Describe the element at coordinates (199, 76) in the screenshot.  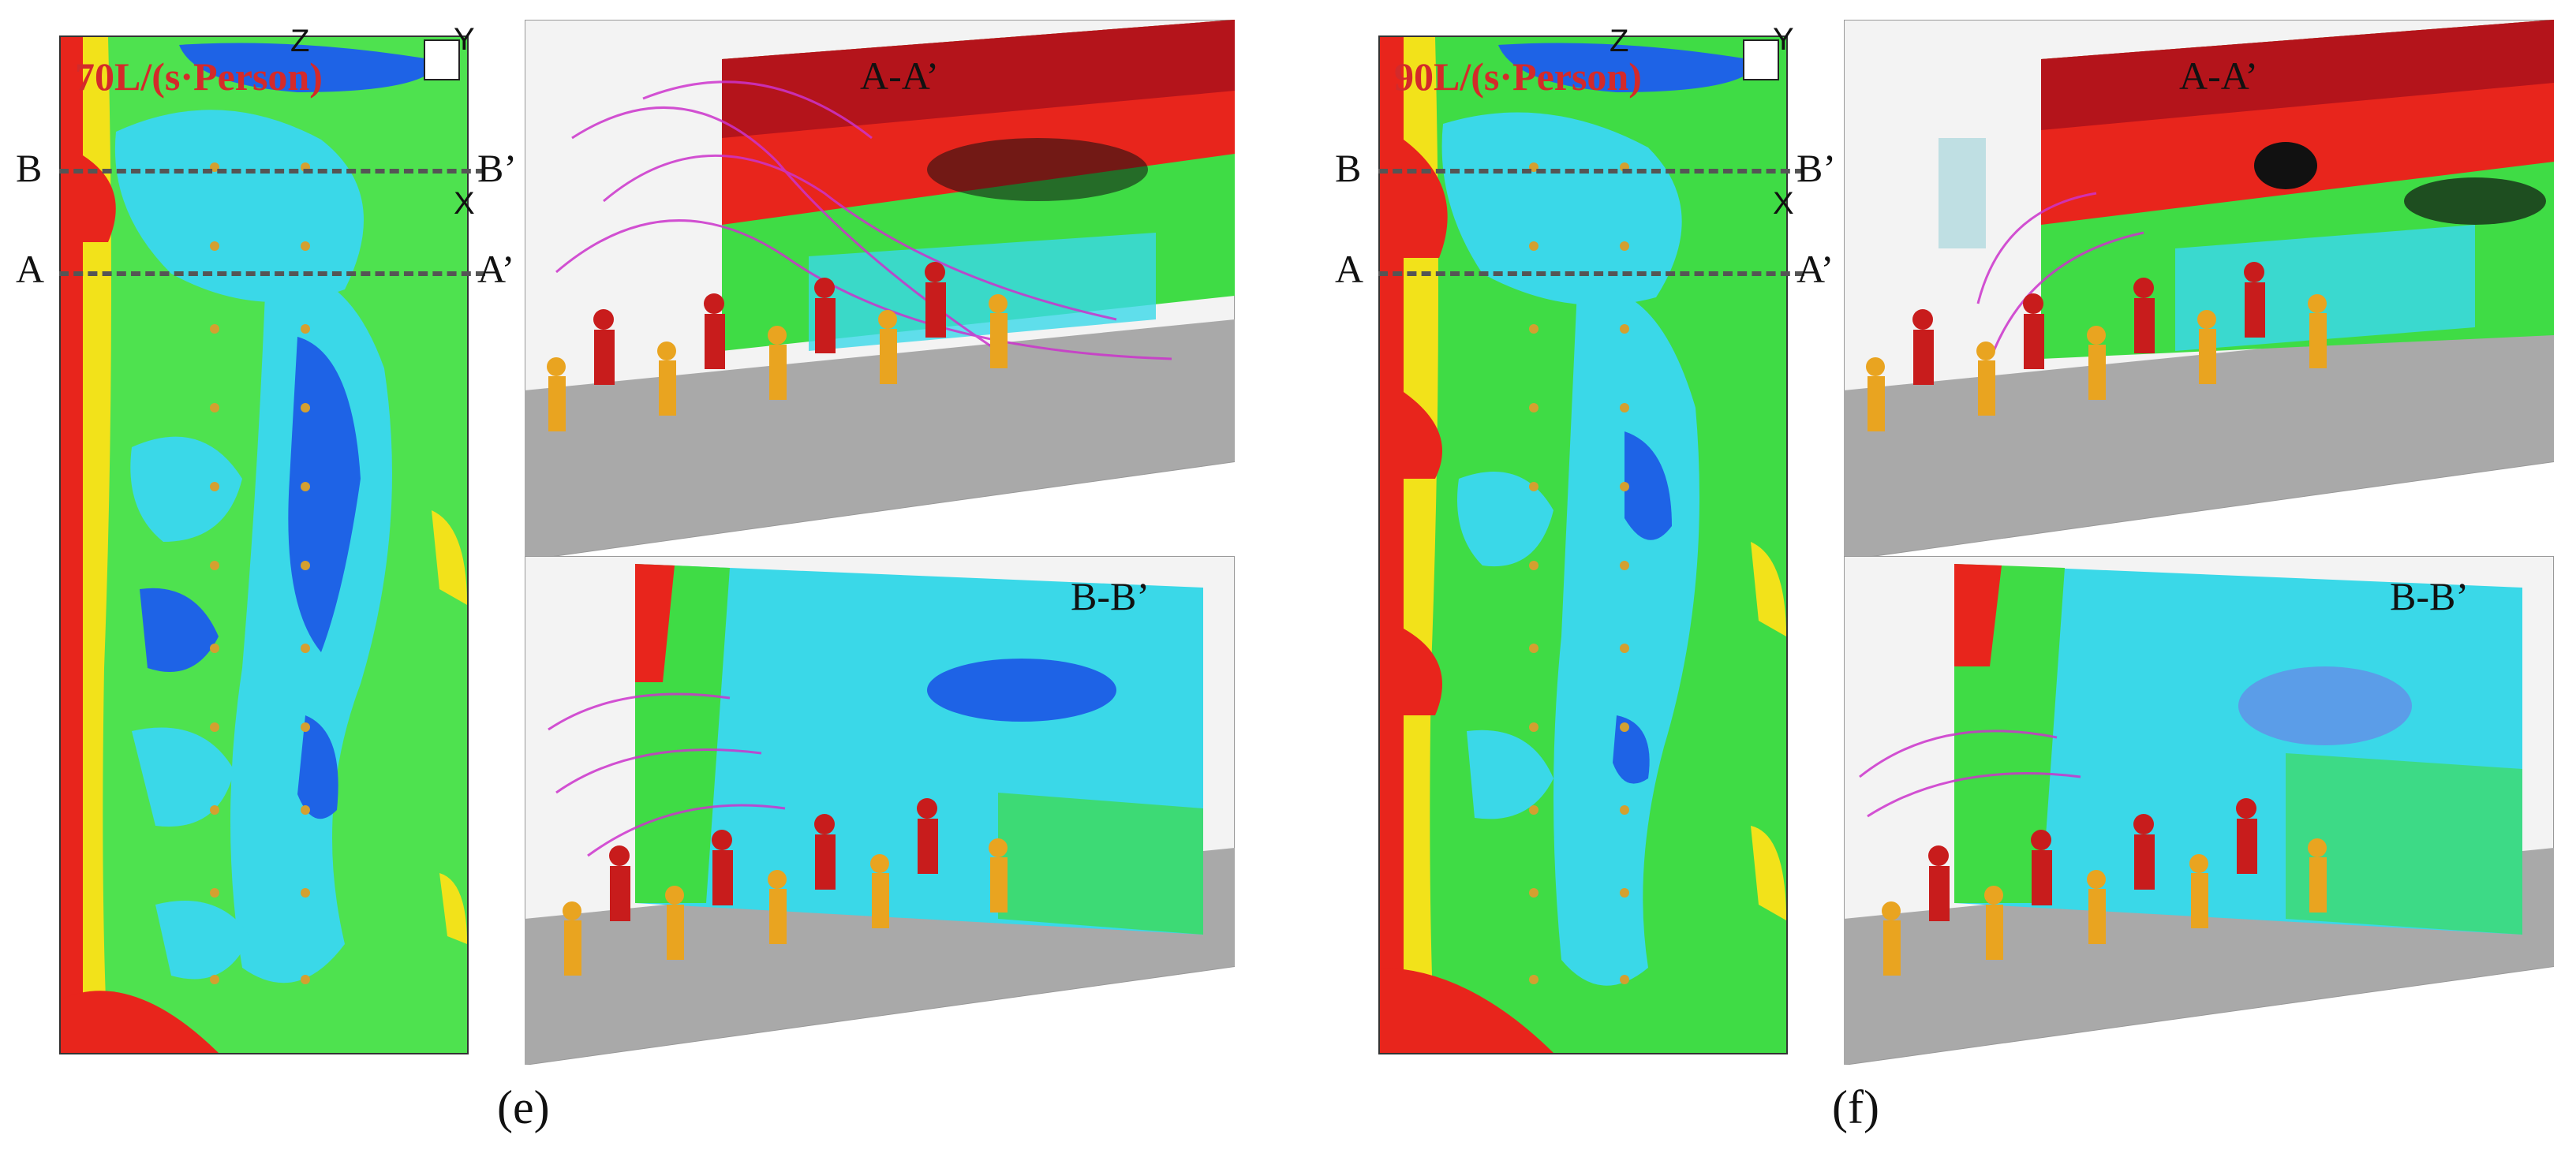
I see `flow-rate-label: 70L/(s·Person)` at that location.